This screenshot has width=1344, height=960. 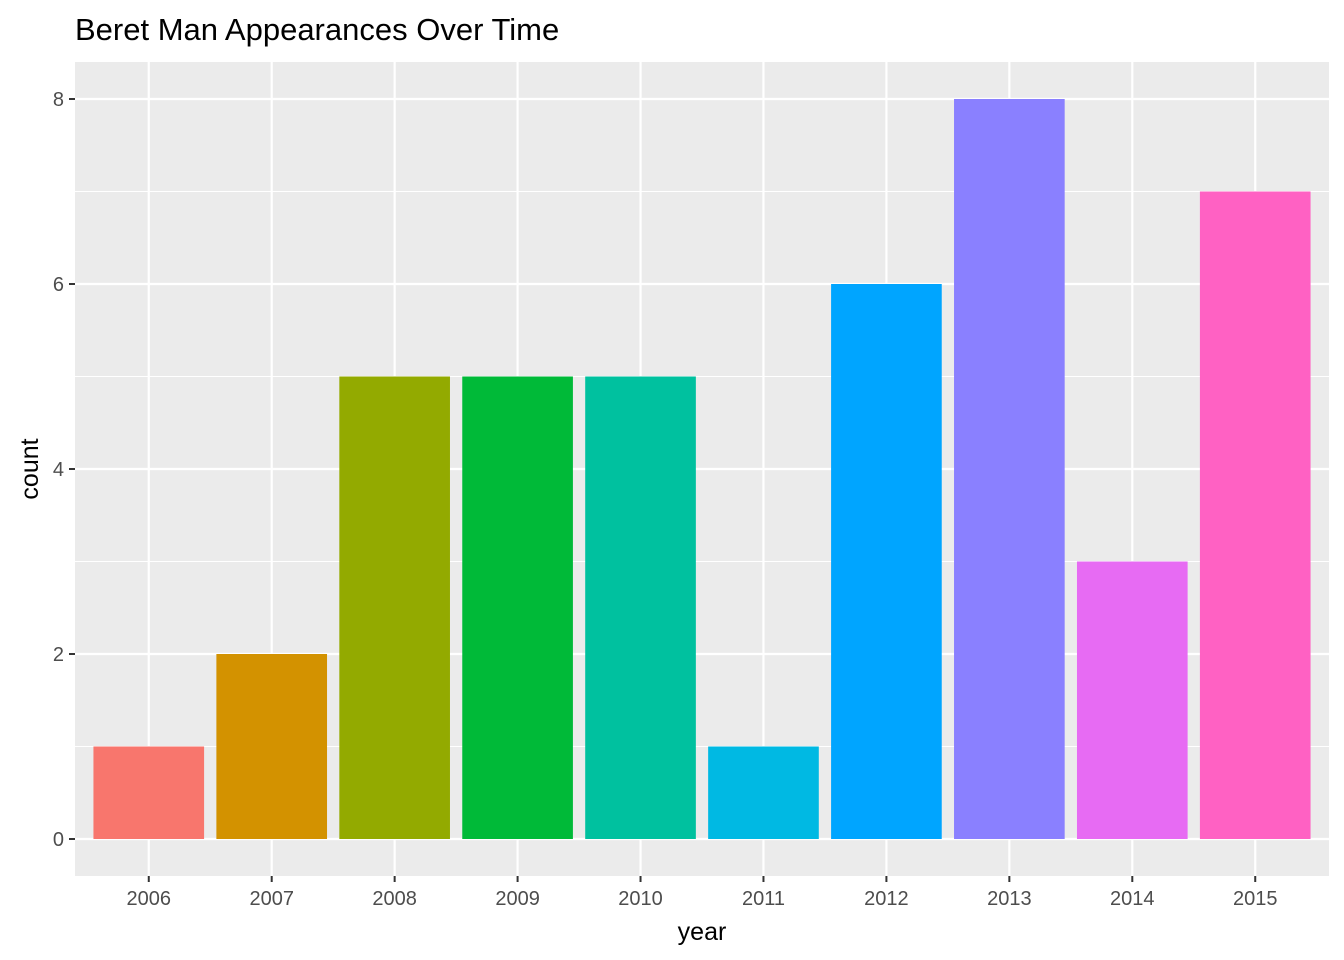 What do you see at coordinates (763, 899) in the screenshot?
I see `x-tick-label: 2011` at bounding box center [763, 899].